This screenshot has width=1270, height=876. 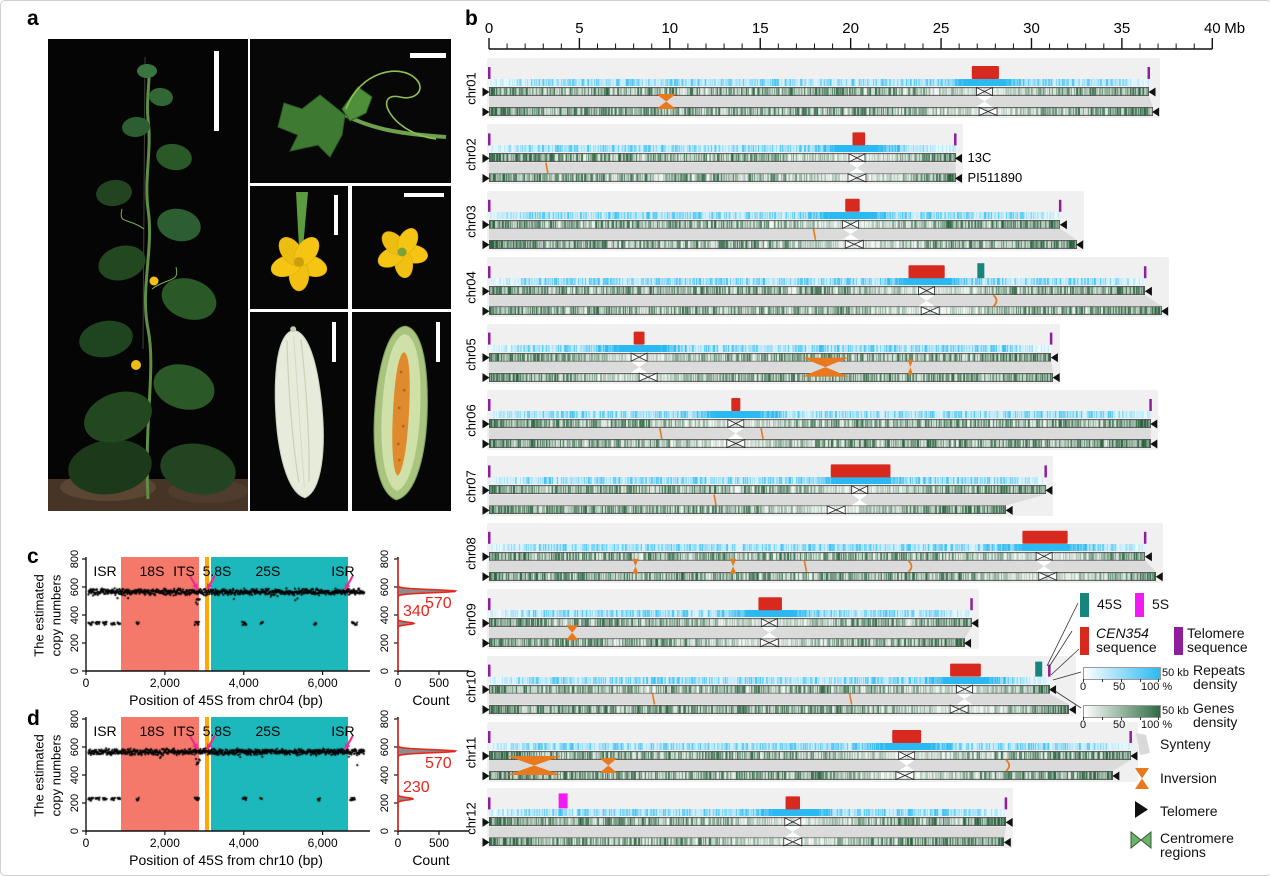 I want to click on fruit-section-illustration, so click(x=401, y=411).